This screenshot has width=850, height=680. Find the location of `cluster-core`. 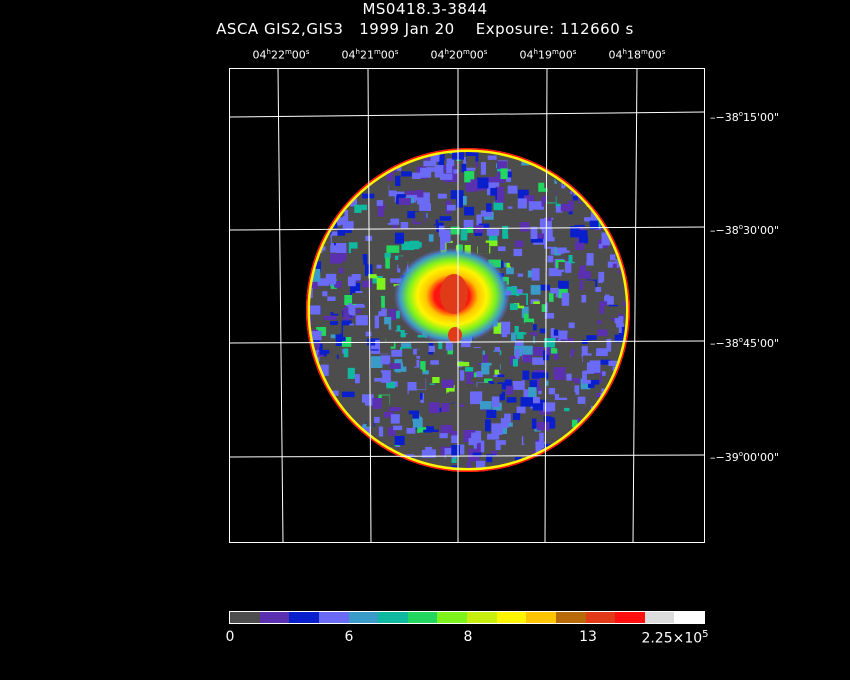

cluster-core is located at coordinates (454, 294).